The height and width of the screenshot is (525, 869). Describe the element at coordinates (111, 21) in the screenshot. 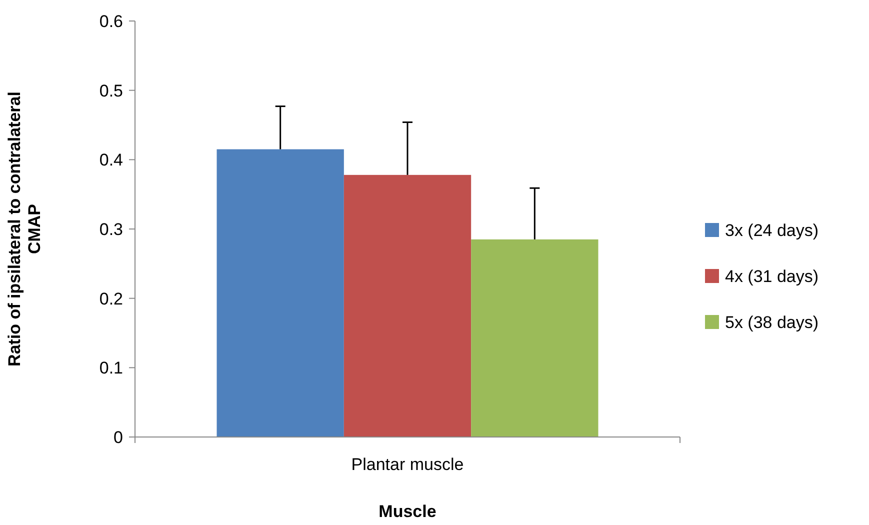

I see `y-tick-label: 0.6` at that location.